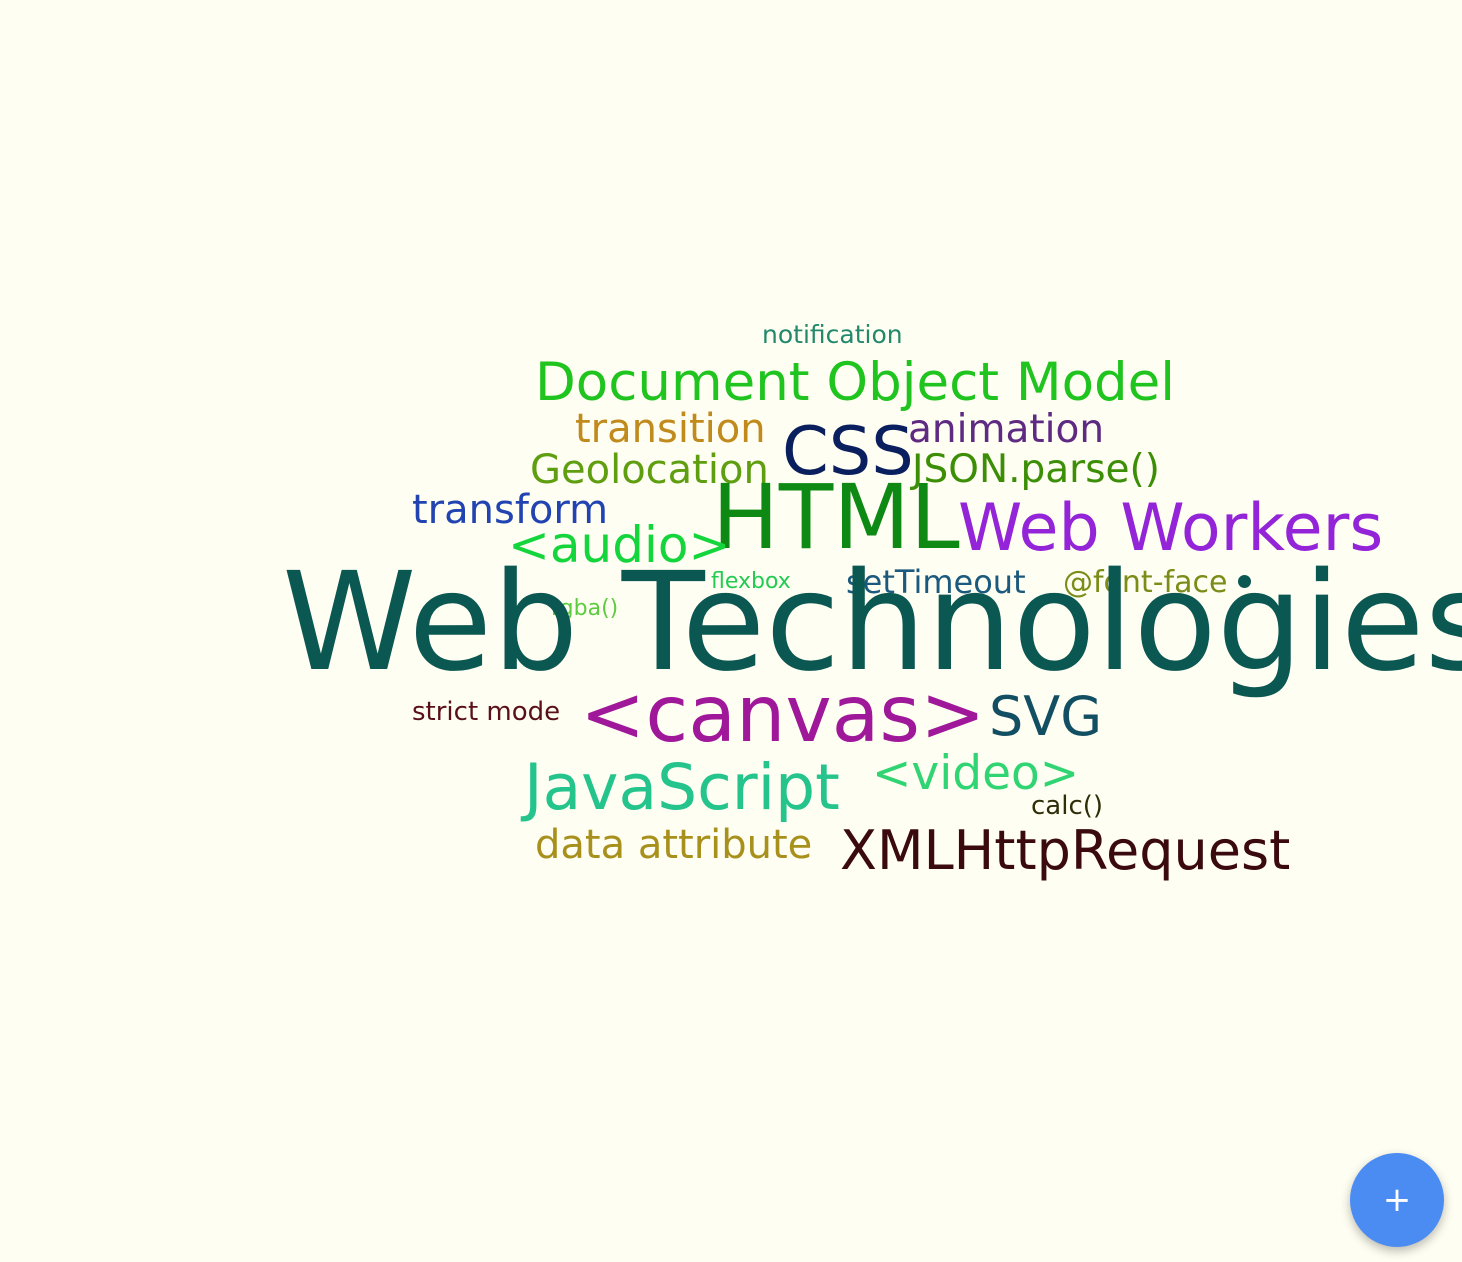  Describe the element at coordinates (1145, 582) in the screenshot. I see `cloud-word: @font-face` at that location.